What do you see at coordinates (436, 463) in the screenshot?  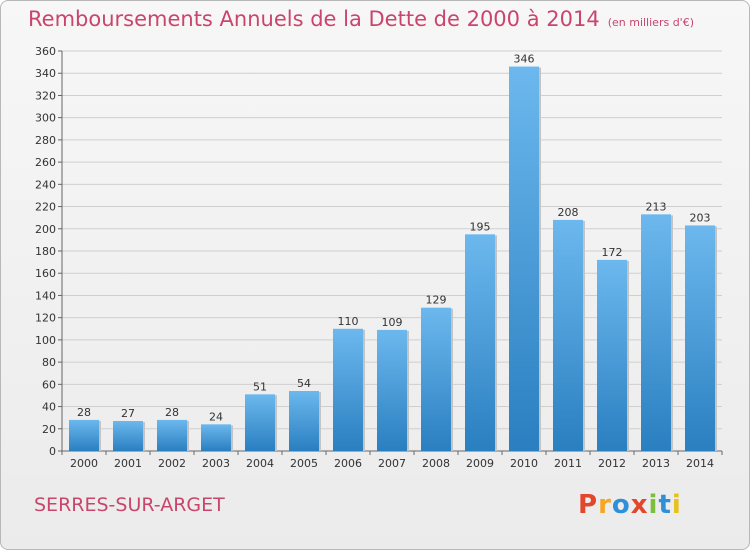 I see `x-tick-label: 2008` at bounding box center [436, 463].